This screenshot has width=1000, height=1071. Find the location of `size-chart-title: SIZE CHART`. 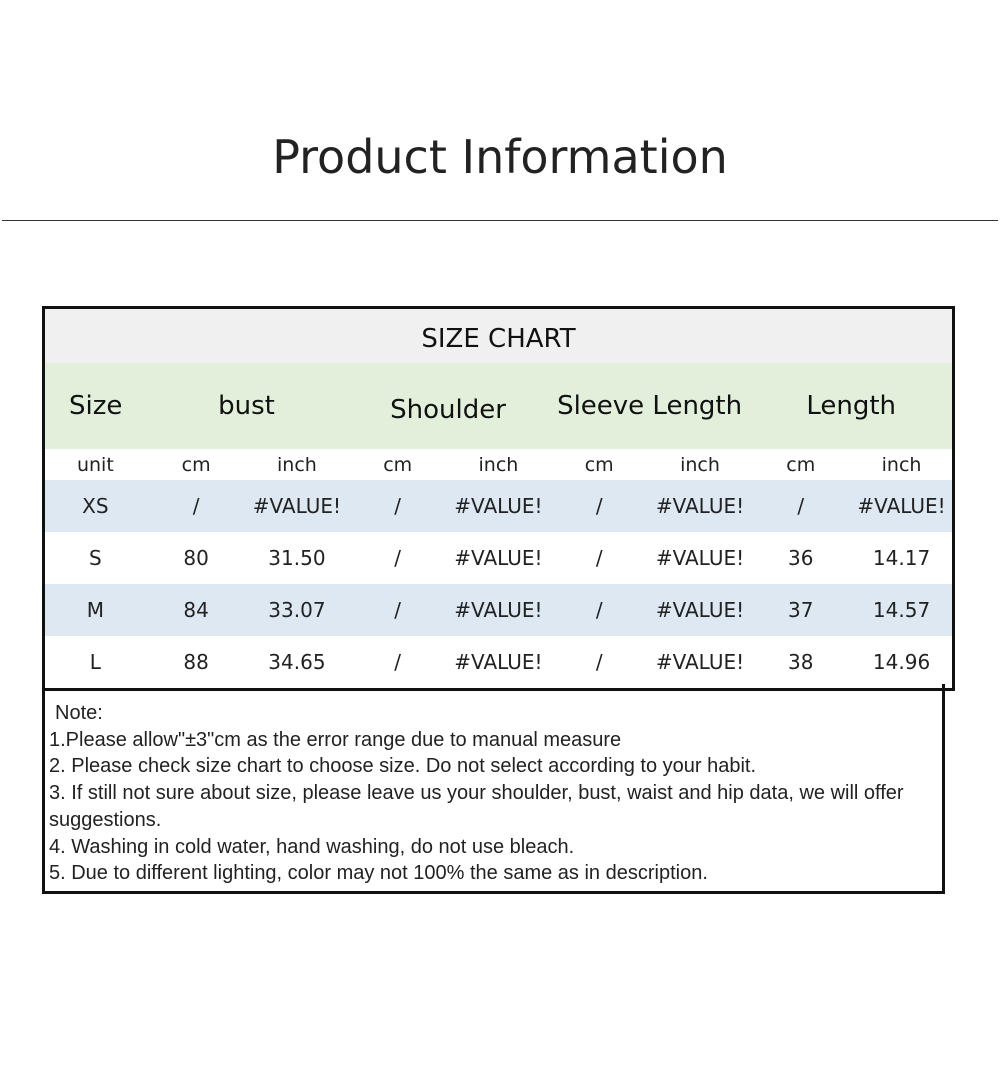

size-chart-title: SIZE CHART is located at coordinates (498, 336).